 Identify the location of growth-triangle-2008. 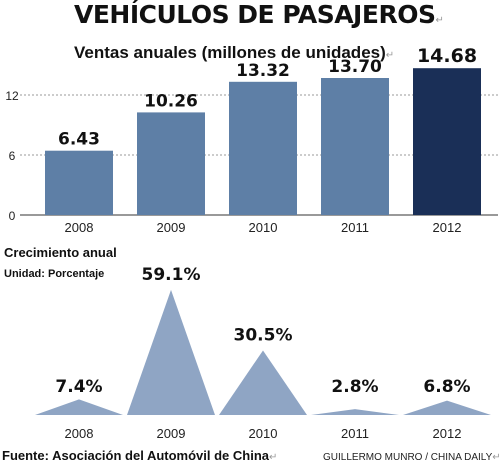
(79, 407).